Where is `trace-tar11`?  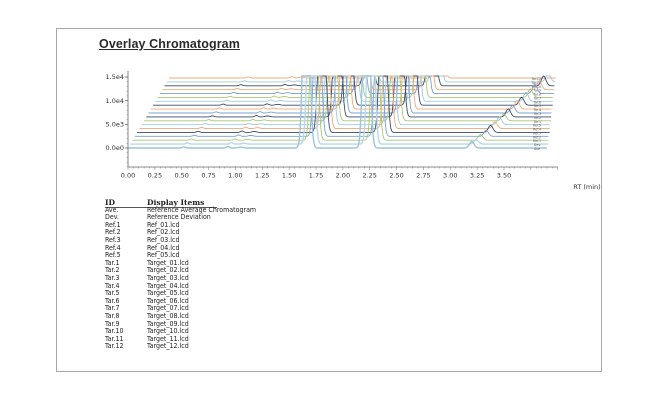
trace-tar11 is located at coordinates (361, 79).